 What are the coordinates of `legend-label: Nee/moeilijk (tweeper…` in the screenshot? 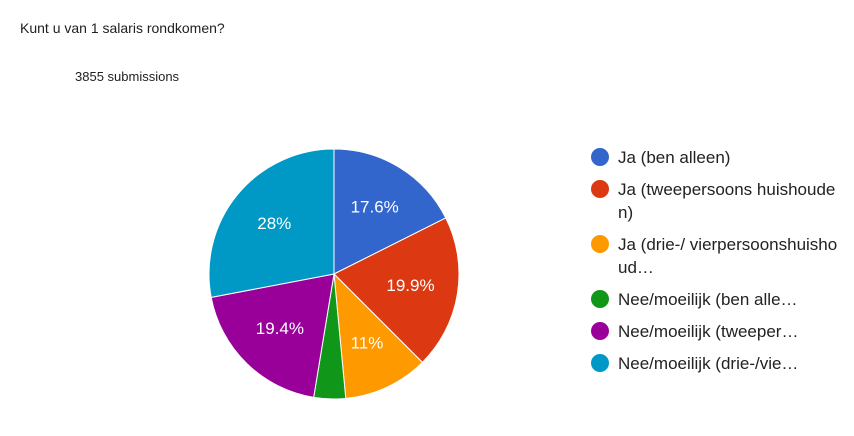 It's located at (708, 331).